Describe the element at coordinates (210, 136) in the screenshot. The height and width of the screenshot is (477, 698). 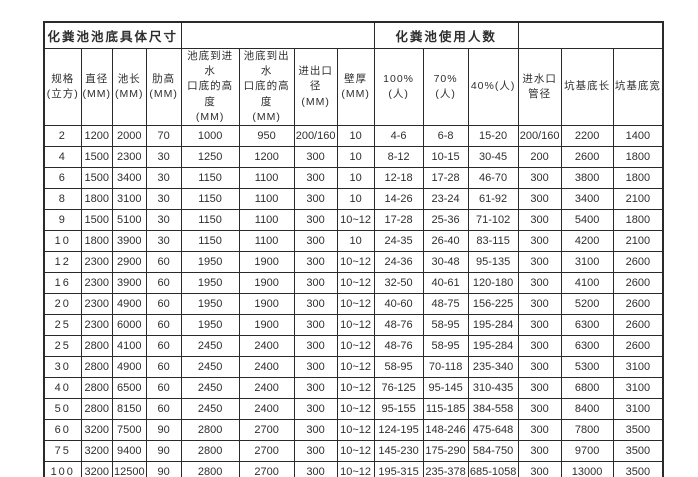
I see `table-cell: 1000` at that location.